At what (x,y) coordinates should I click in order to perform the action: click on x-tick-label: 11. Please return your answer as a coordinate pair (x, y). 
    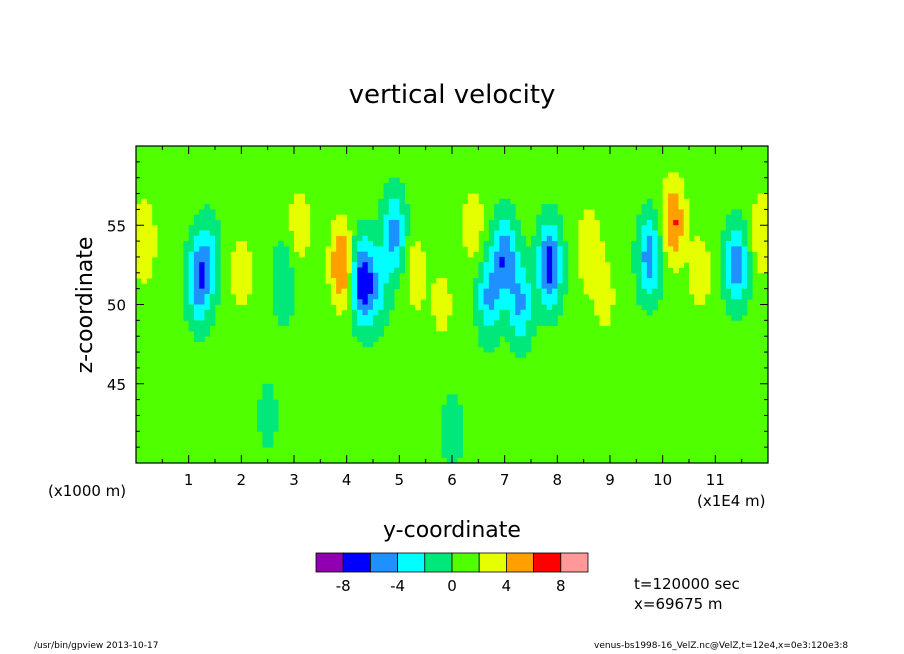
    Looking at the image, I should click on (715, 480).